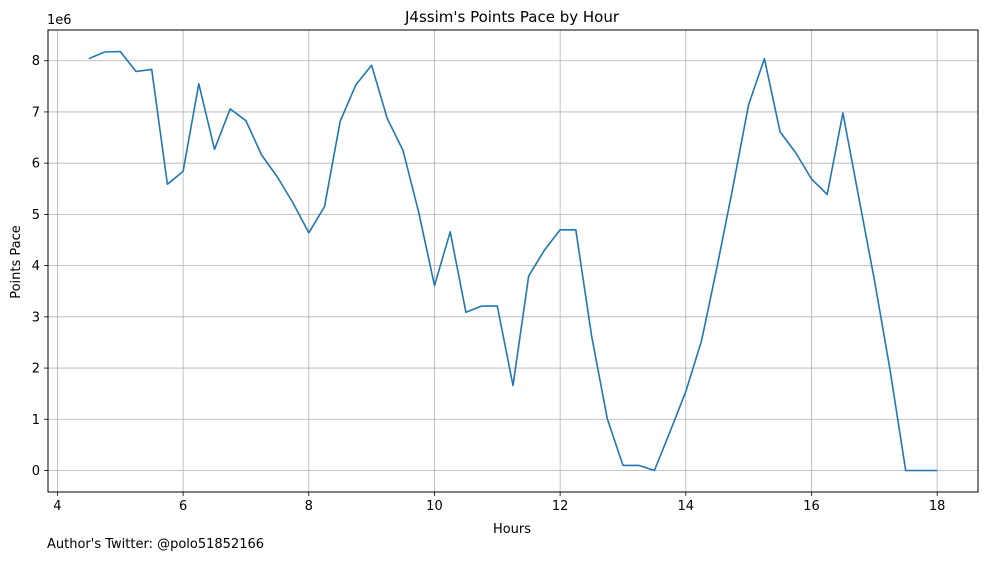 Image resolution: width=988 pixels, height=562 pixels. I want to click on y-tick-label: 5, so click(36, 215).